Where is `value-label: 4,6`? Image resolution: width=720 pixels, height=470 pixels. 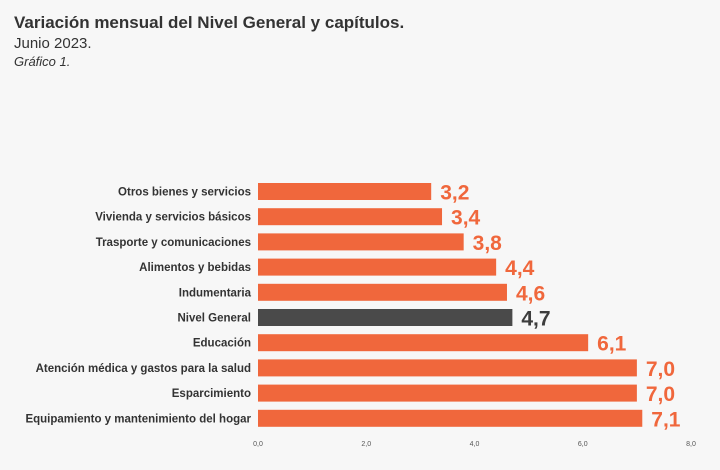 value-label: 4,6 is located at coordinates (530, 293).